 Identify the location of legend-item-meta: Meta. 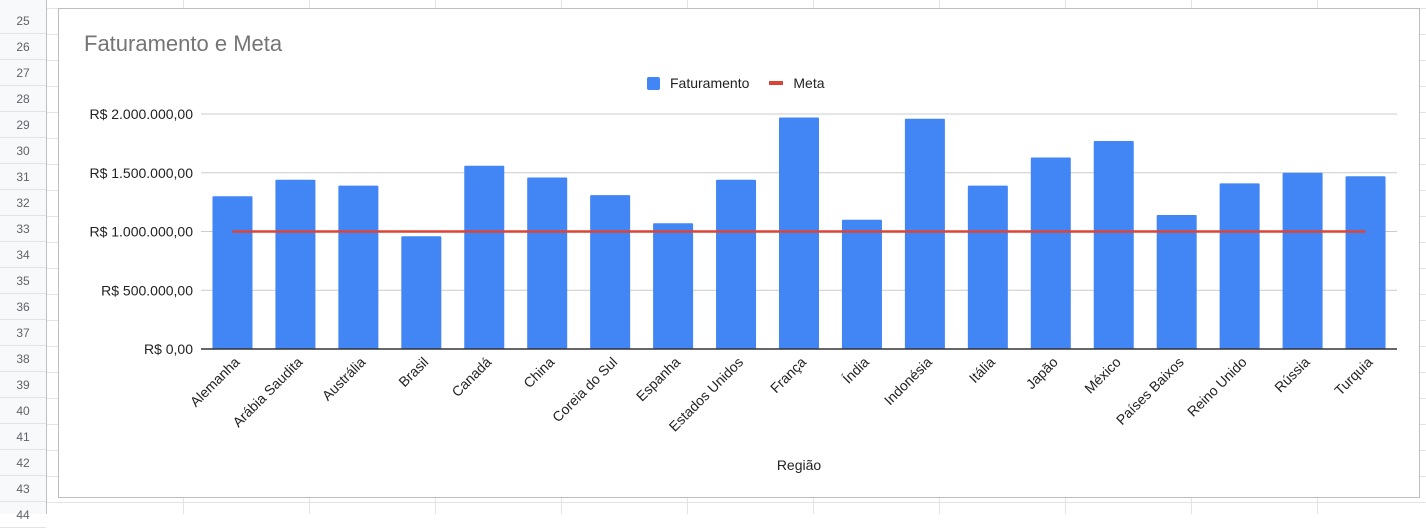
(797, 83).